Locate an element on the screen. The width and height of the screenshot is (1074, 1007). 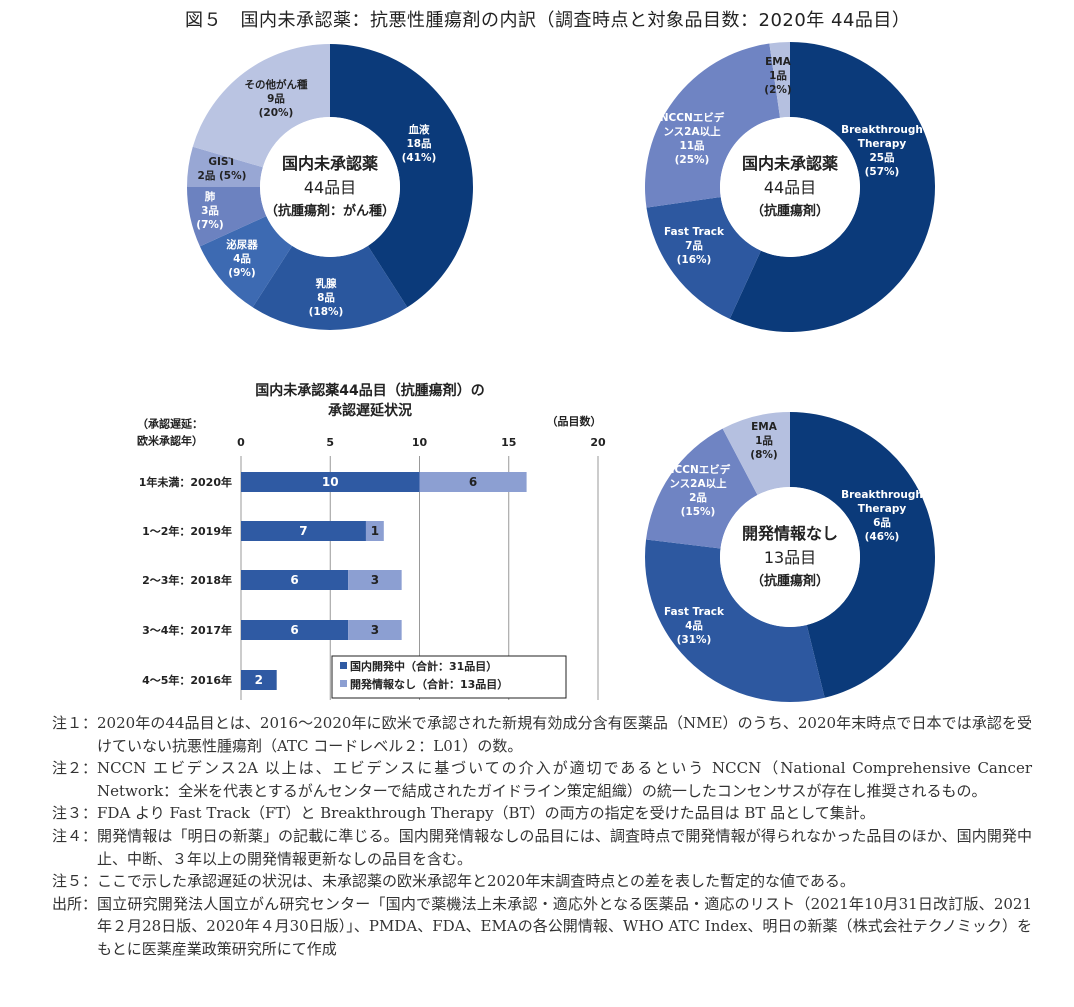
donut-hole is located at coordinates (330, 187).